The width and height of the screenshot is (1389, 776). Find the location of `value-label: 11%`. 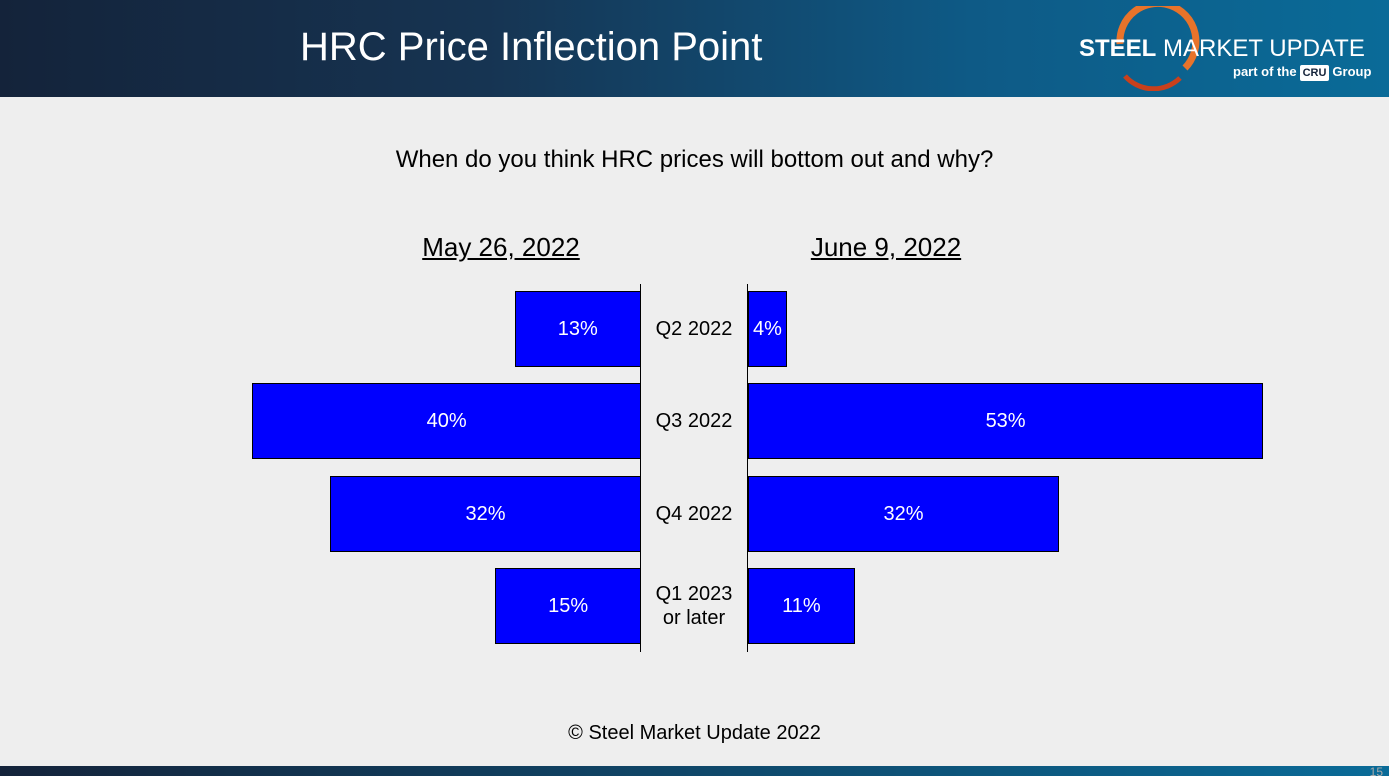

value-label: 11% is located at coordinates (801, 606).